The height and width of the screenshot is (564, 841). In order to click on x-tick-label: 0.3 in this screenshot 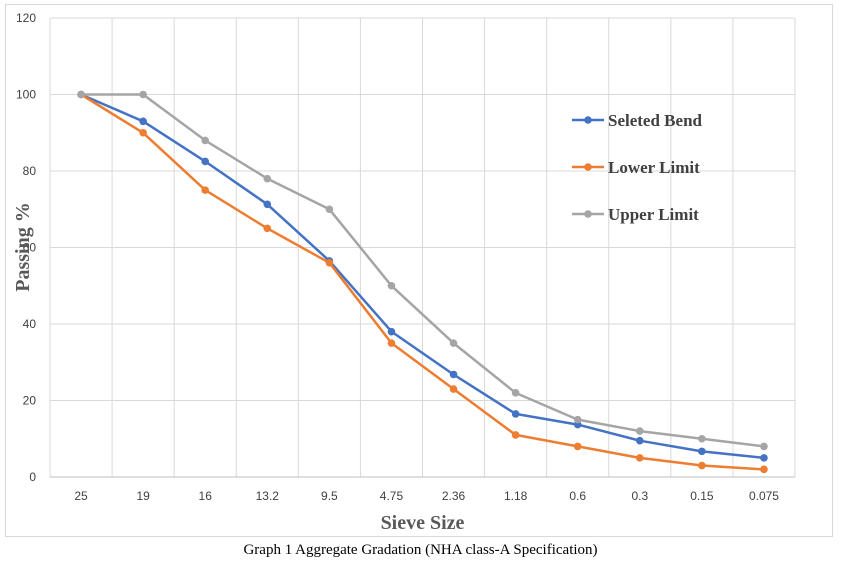, I will do `click(639, 496)`.